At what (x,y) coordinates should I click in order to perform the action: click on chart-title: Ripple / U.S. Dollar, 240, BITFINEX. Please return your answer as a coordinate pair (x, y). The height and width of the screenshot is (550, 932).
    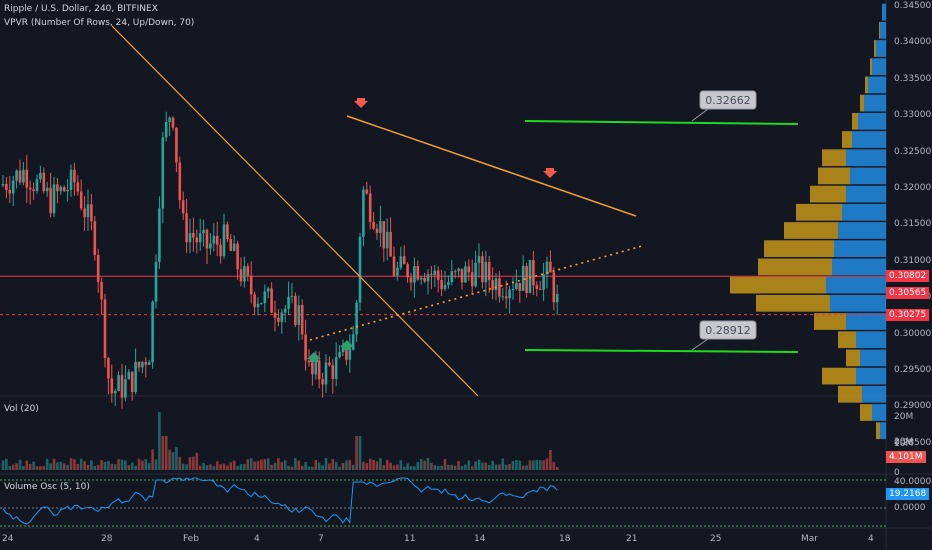
    Looking at the image, I should click on (81, 9).